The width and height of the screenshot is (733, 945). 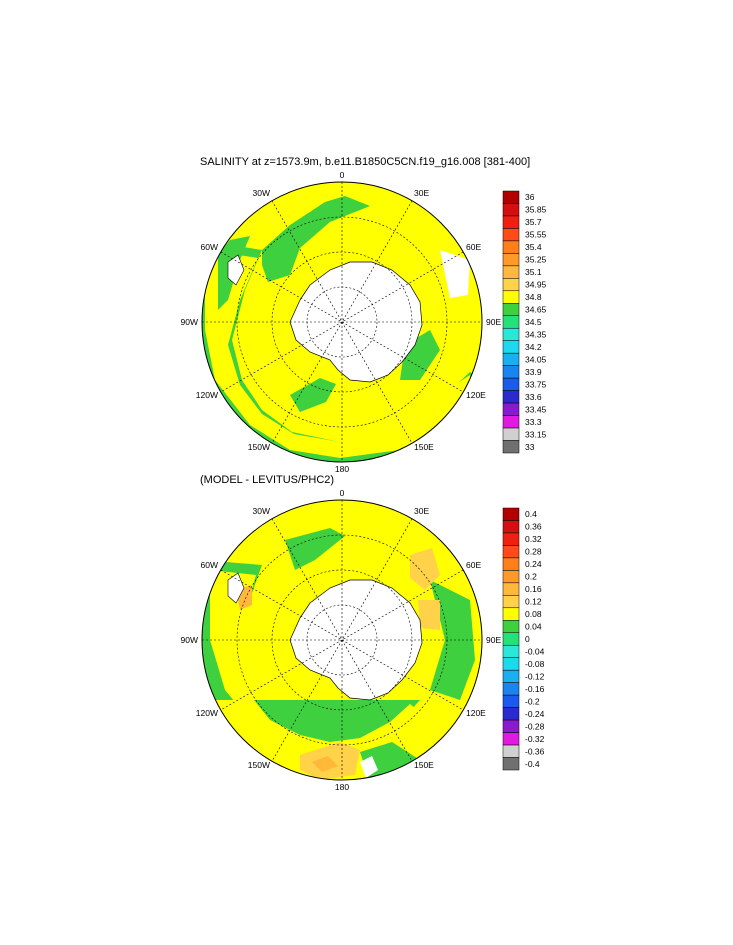 What do you see at coordinates (259, 447) in the screenshot?
I see `lon-label-150w: 150W` at bounding box center [259, 447].